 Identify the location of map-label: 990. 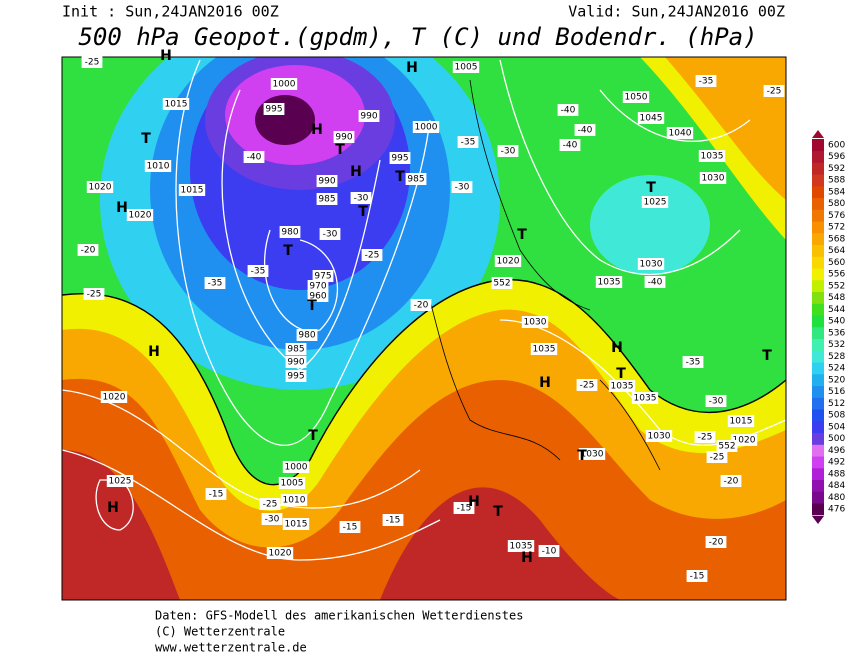
(326, 182).